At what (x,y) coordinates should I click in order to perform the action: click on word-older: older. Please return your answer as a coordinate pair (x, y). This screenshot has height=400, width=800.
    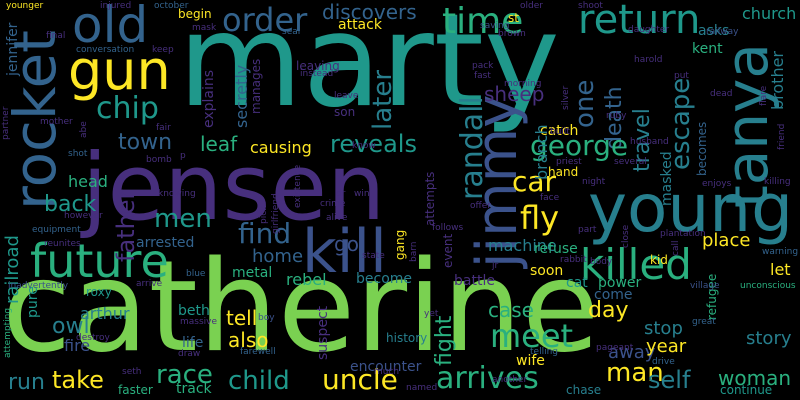
    Looking at the image, I should click on (531, 6).